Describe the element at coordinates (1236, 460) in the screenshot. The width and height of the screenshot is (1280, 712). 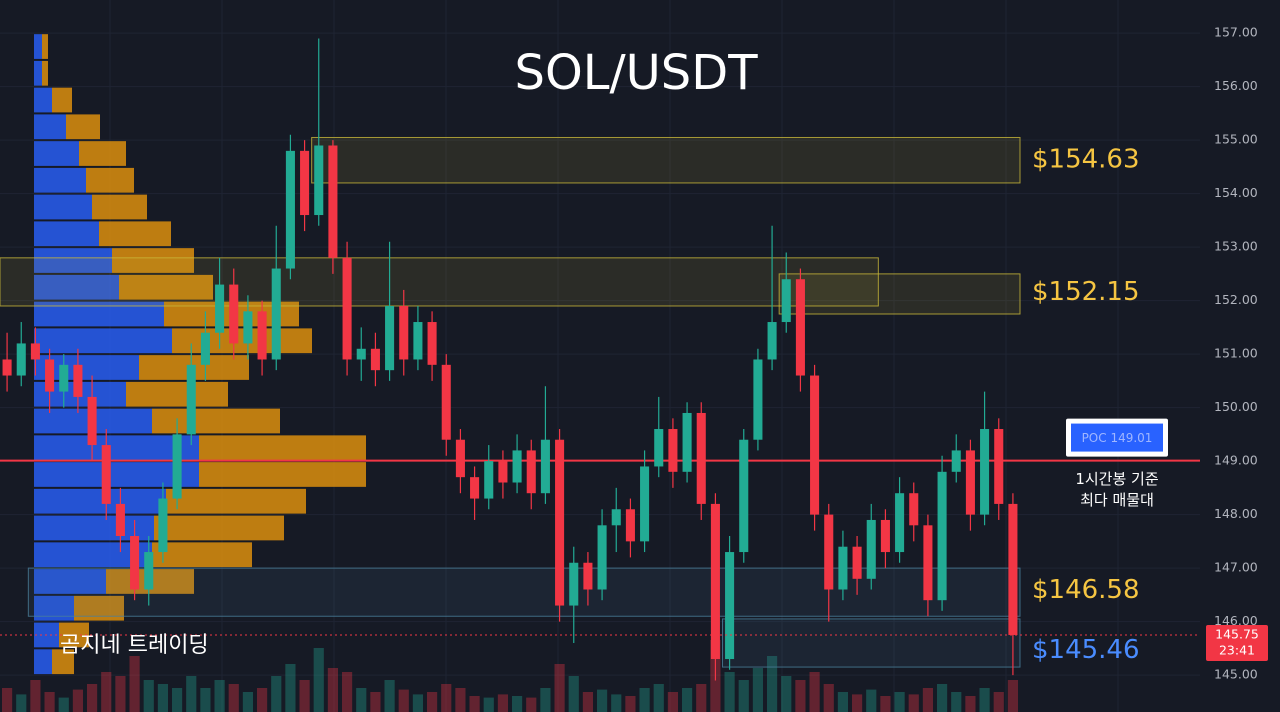
I see `y-tick-label: 149.00` at that location.